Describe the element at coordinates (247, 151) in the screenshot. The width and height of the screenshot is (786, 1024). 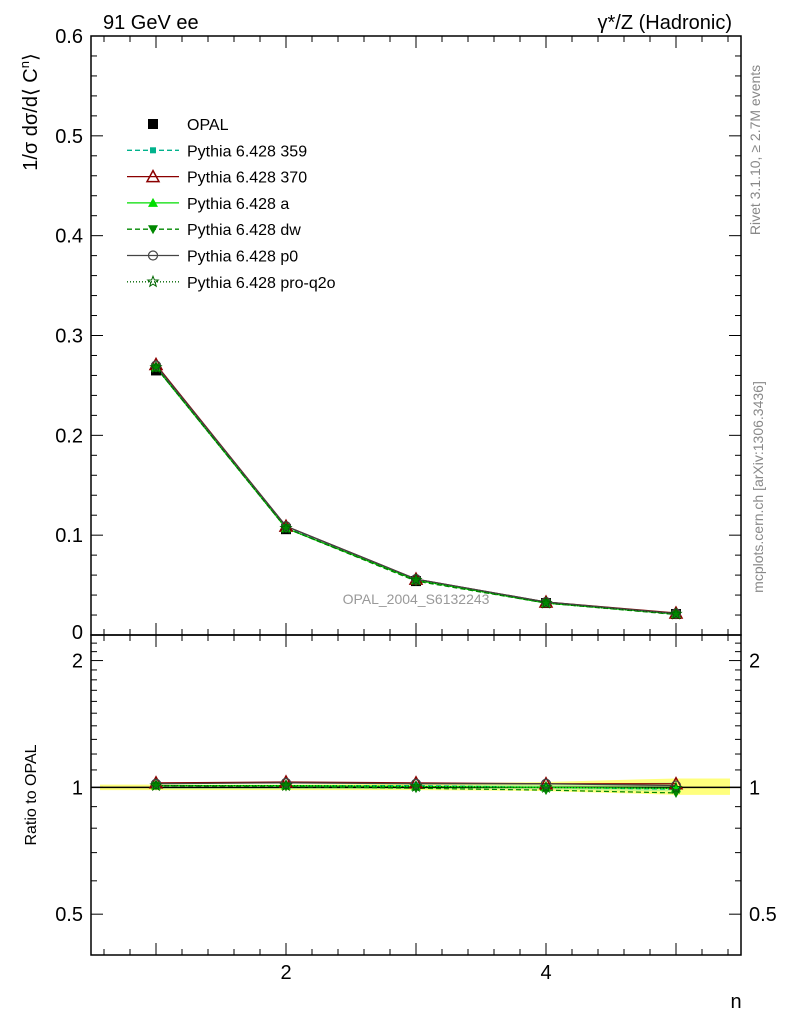
I see `legend-label: Pythia 6.428 359` at that location.